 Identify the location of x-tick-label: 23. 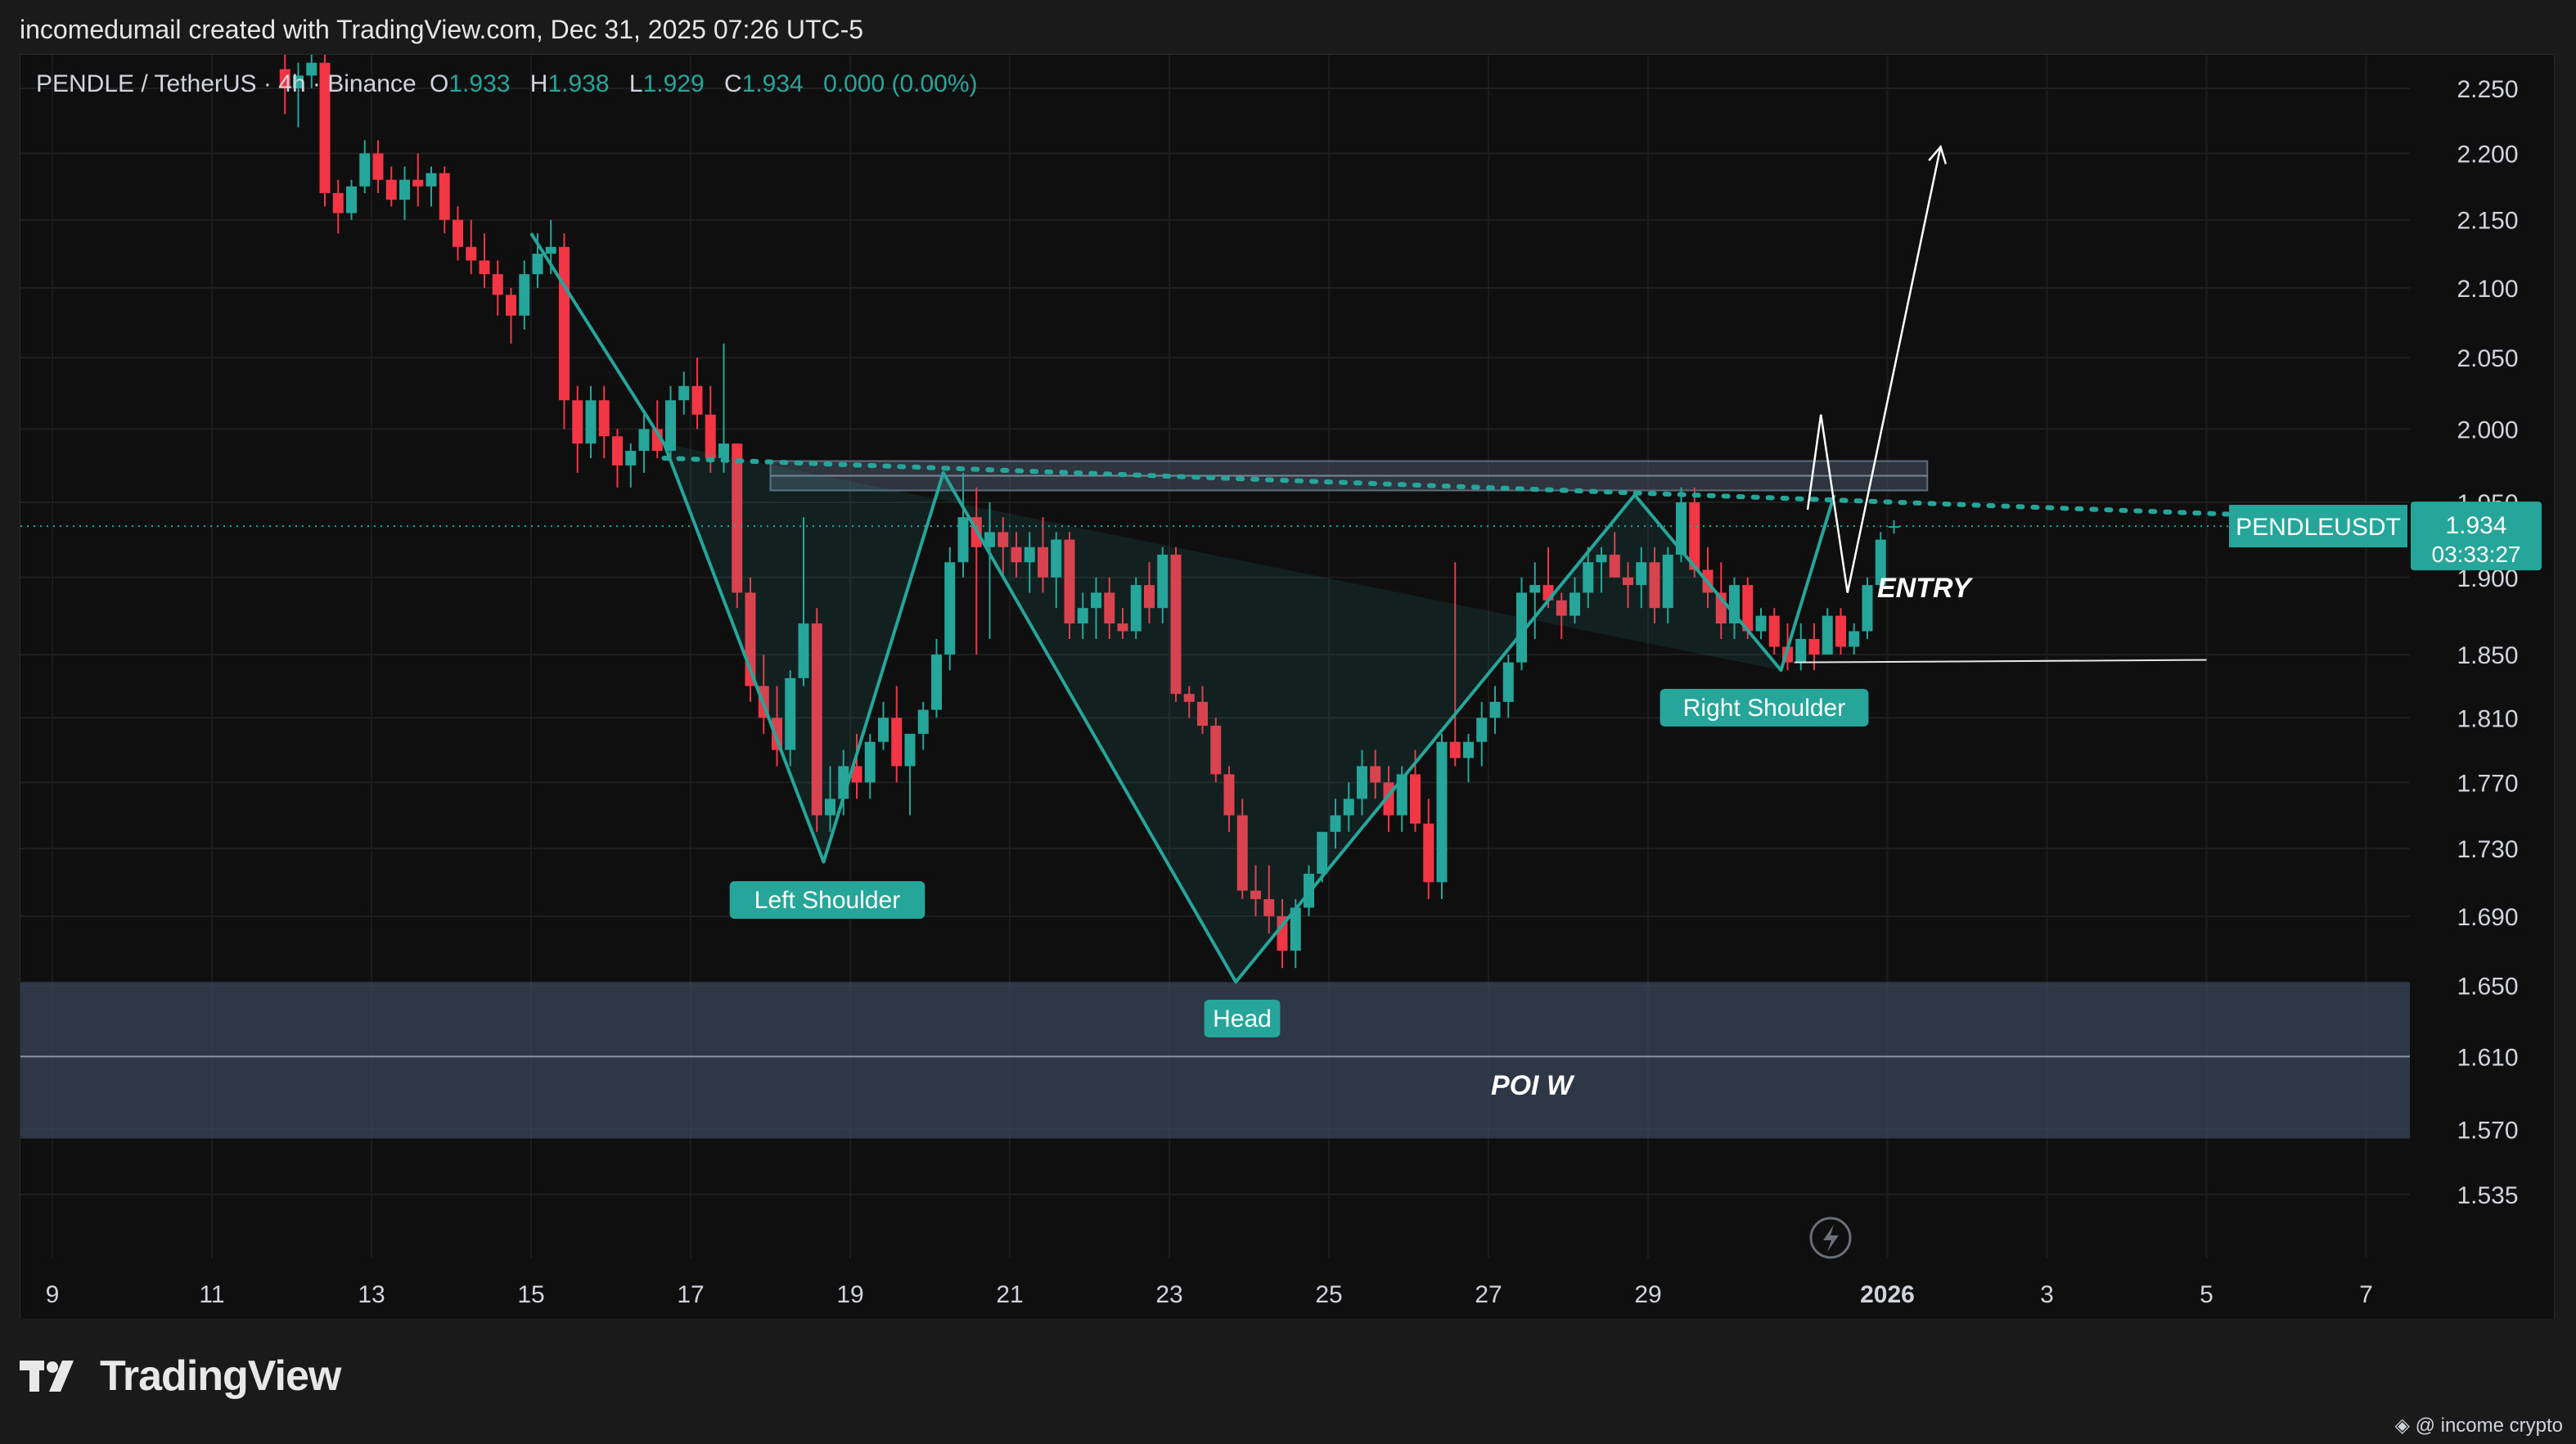
(1168, 1295).